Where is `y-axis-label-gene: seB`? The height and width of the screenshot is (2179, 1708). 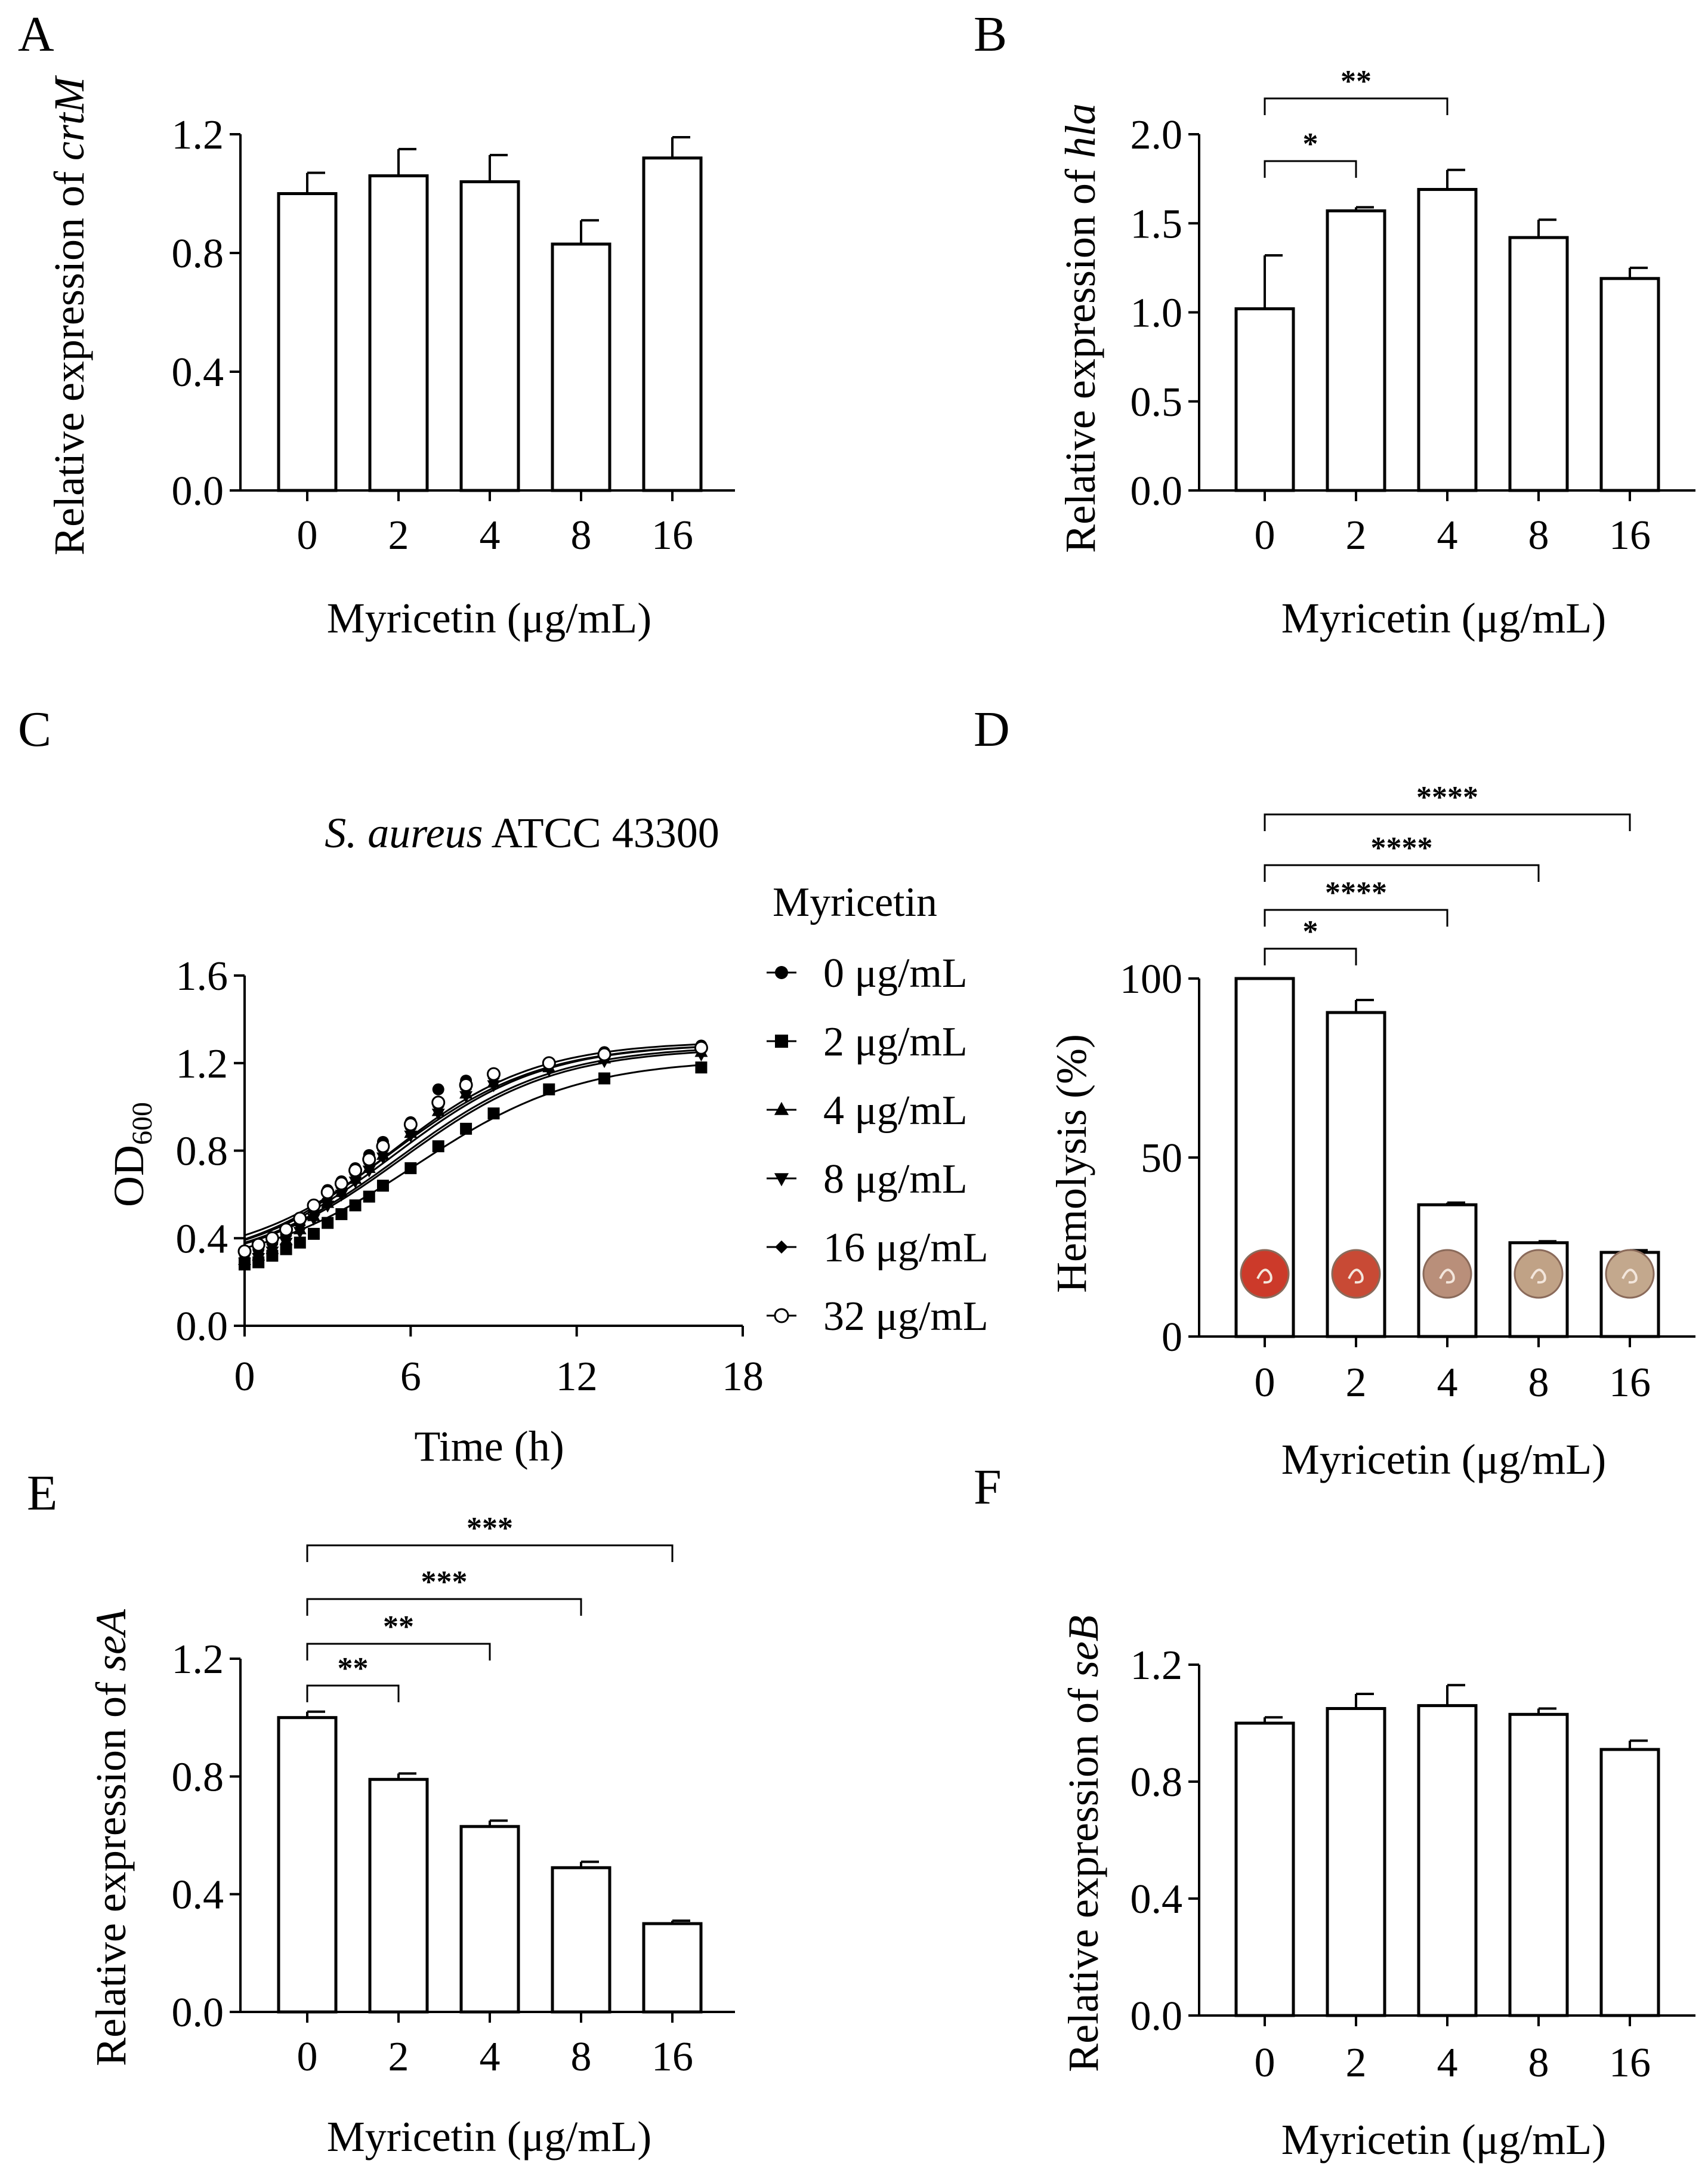
y-axis-label-gene: seB is located at coordinates (1083, 1646).